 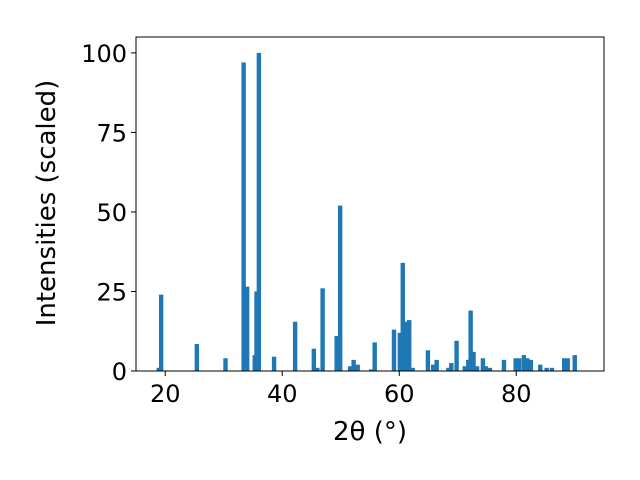 I want to click on y-tick-label: 75, so click(x=111, y=133).